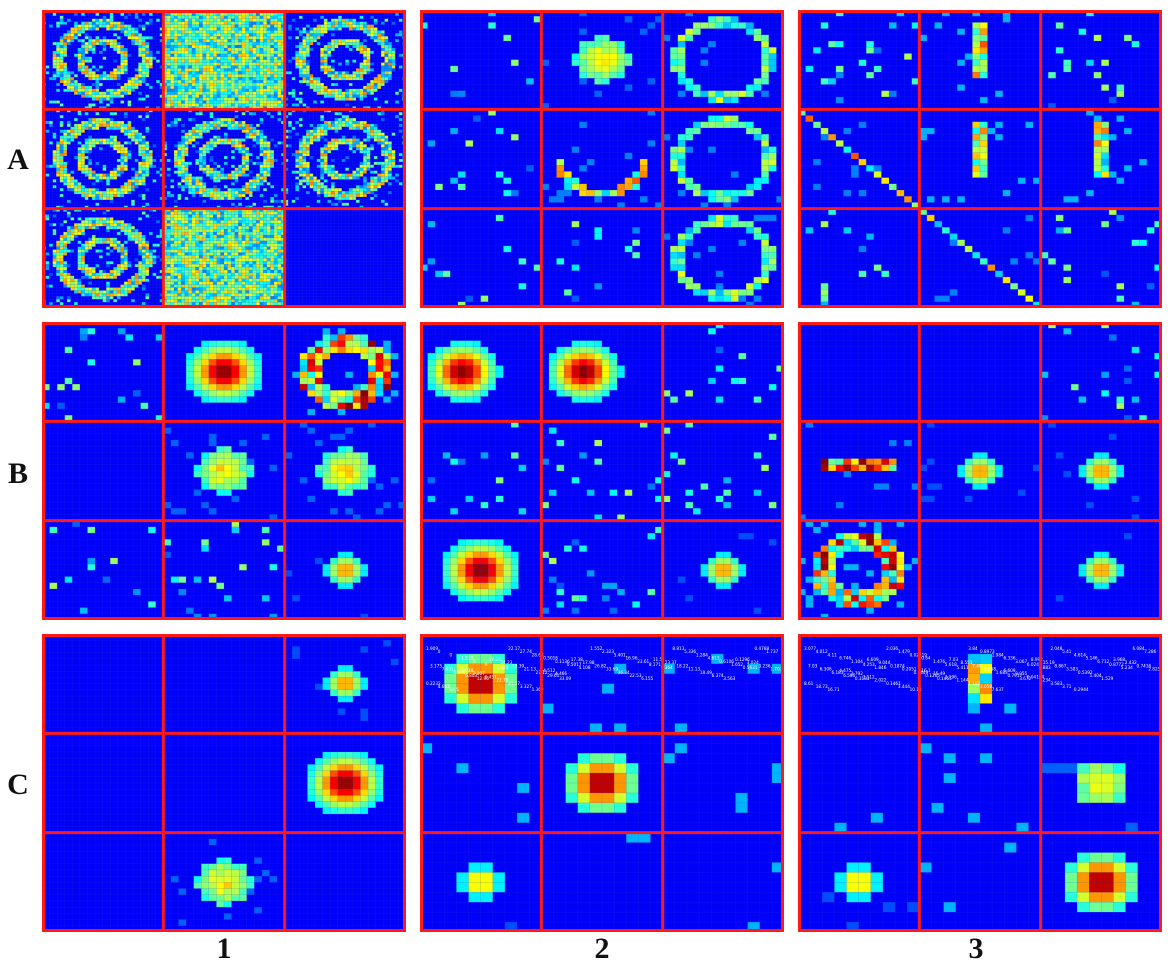  Describe the element at coordinates (750, 667) in the screenshot. I see `cell-value: 0.5631` at that location.